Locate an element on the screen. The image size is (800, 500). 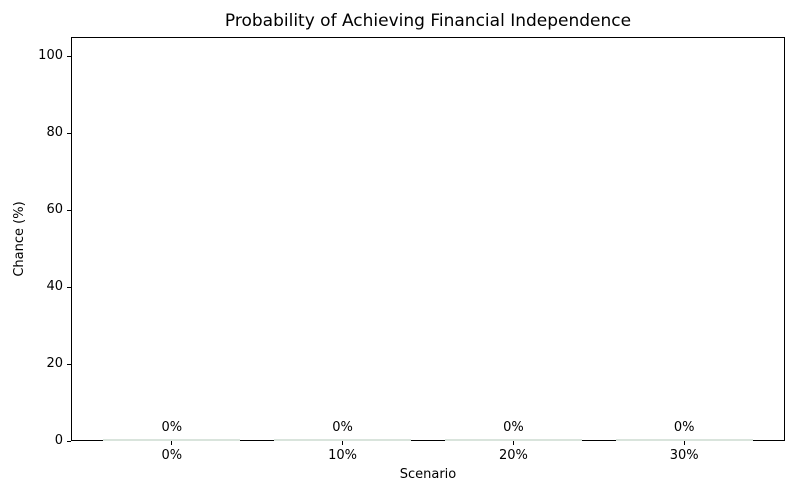
x-tick-label: 10% is located at coordinates (343, 455).